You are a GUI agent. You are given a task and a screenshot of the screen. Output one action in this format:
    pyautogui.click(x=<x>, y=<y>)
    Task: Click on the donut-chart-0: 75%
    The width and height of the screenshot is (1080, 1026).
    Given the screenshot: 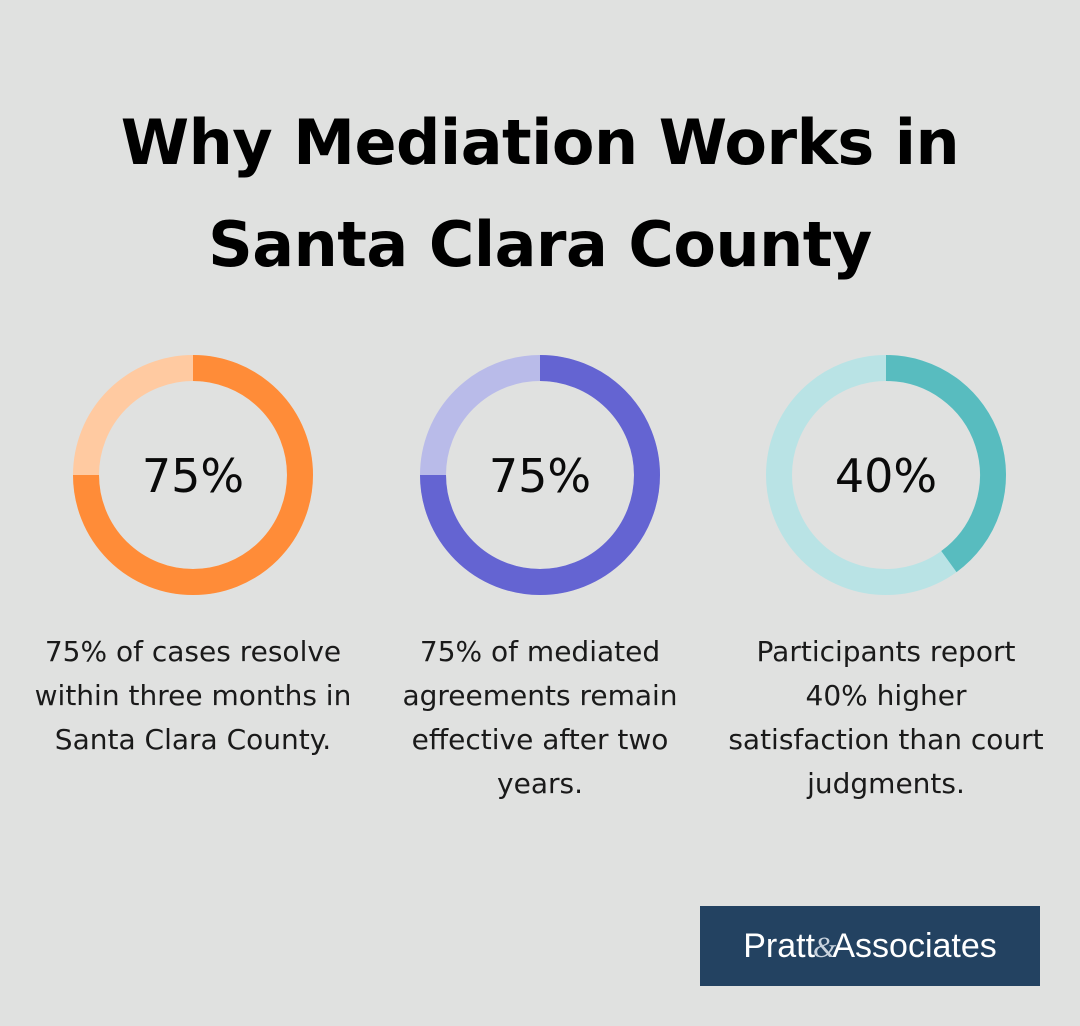 What is the action you would take?
    pyautogui.click(x=193, y=475)
    